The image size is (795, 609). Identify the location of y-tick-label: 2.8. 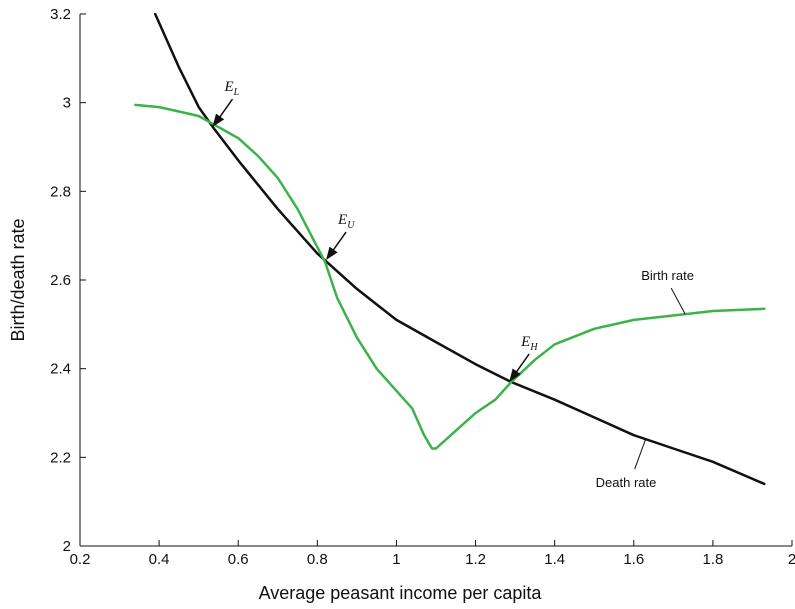
(60, 191).